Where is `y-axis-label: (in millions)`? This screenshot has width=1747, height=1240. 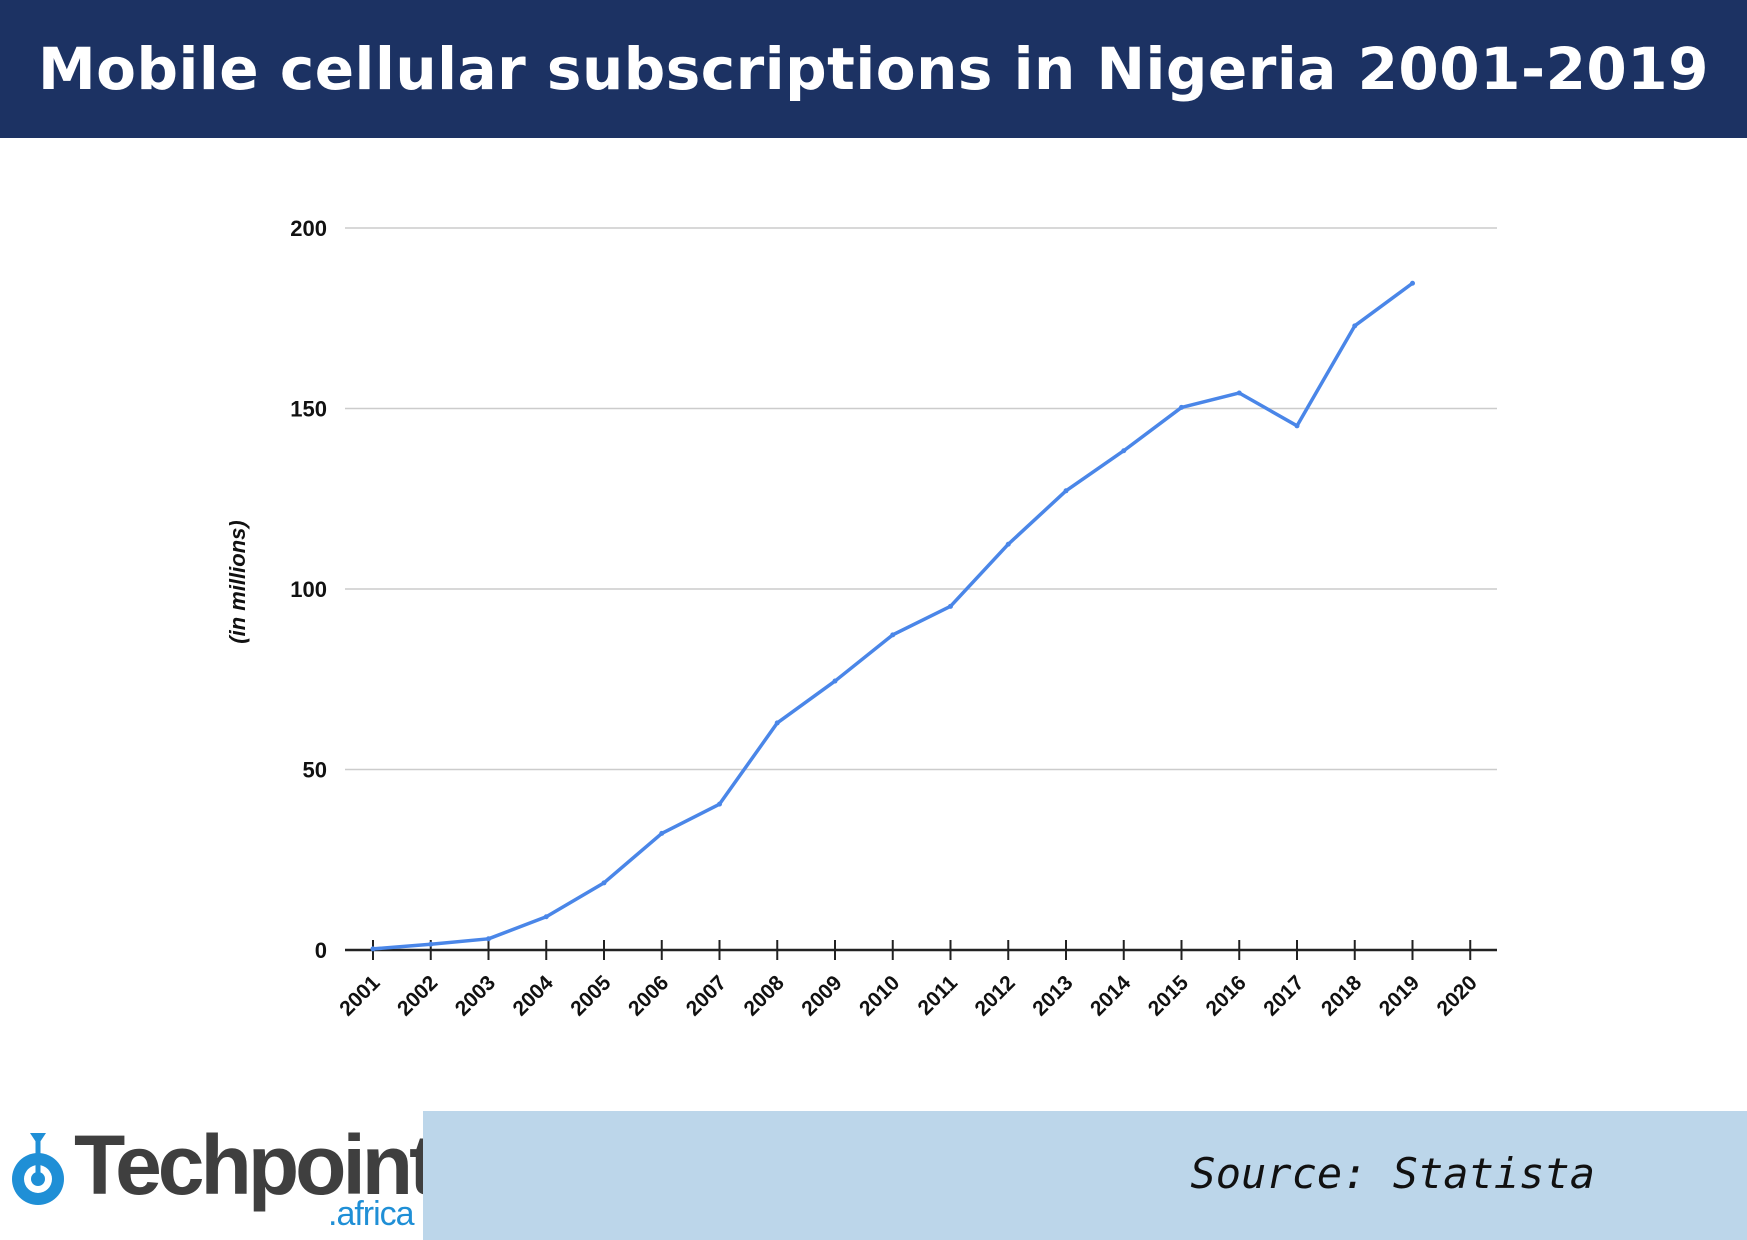 y-axis-label: (in millions) is located at coordinates (237, 581).